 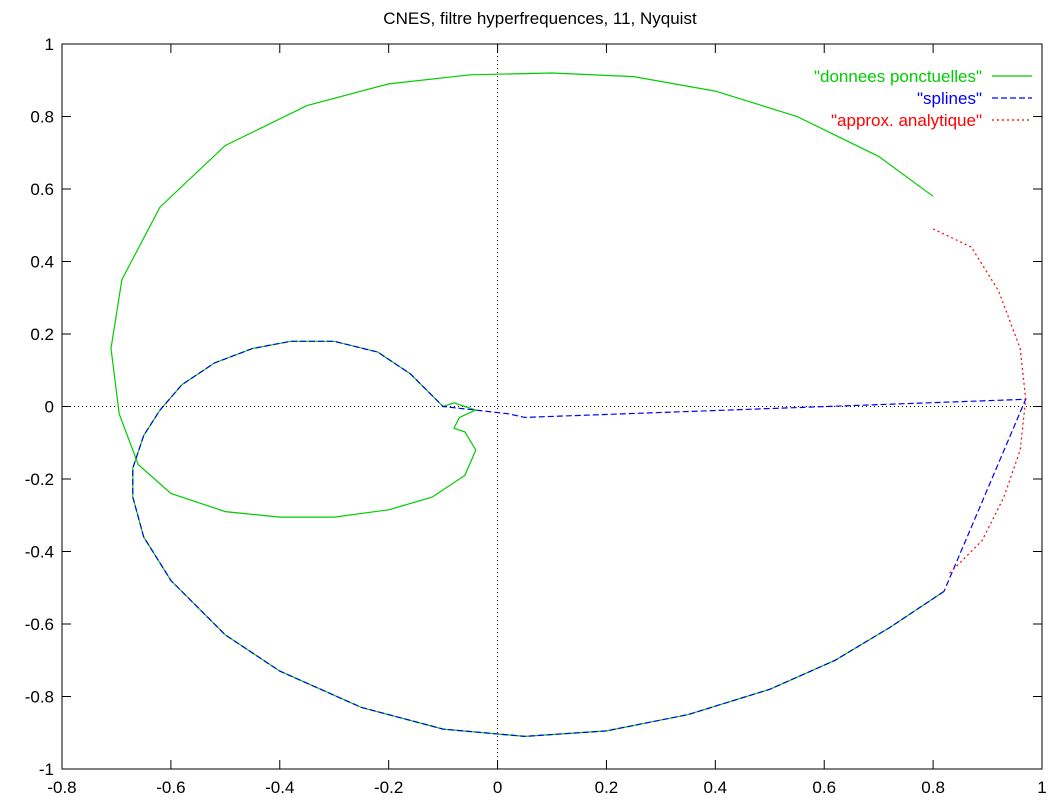 I want to click on legend-label-splines: "splines", so click(x=949, y=98).